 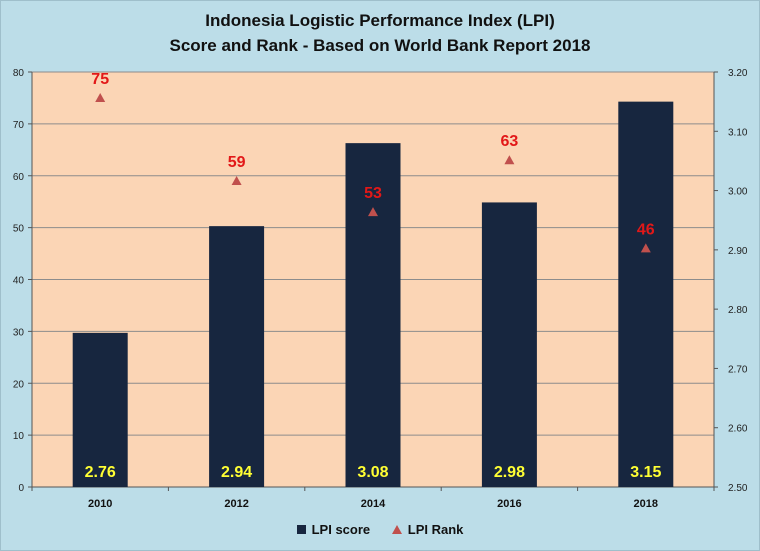 I want to click on x-tick-label: 2012, so click(x=236, y=504).